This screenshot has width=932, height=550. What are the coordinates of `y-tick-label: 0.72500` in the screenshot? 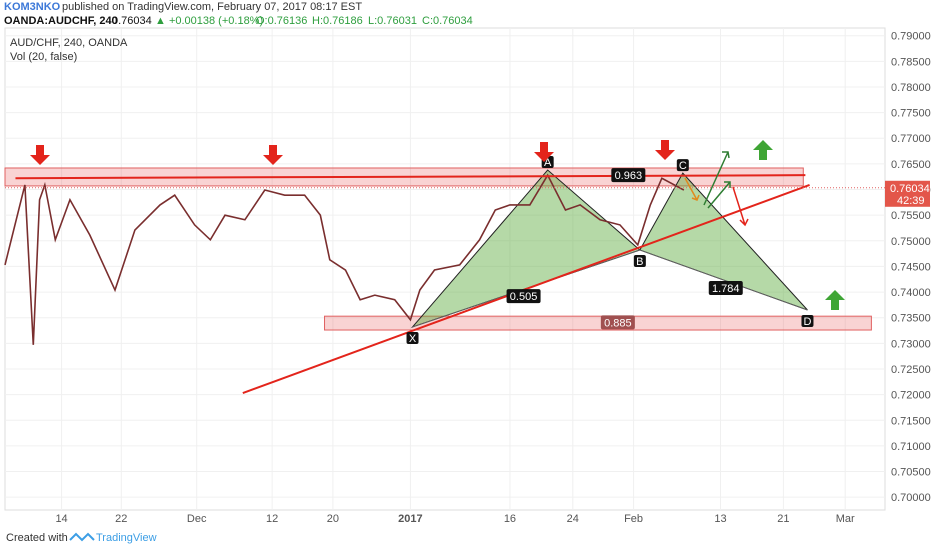 It's located at (911, 370).